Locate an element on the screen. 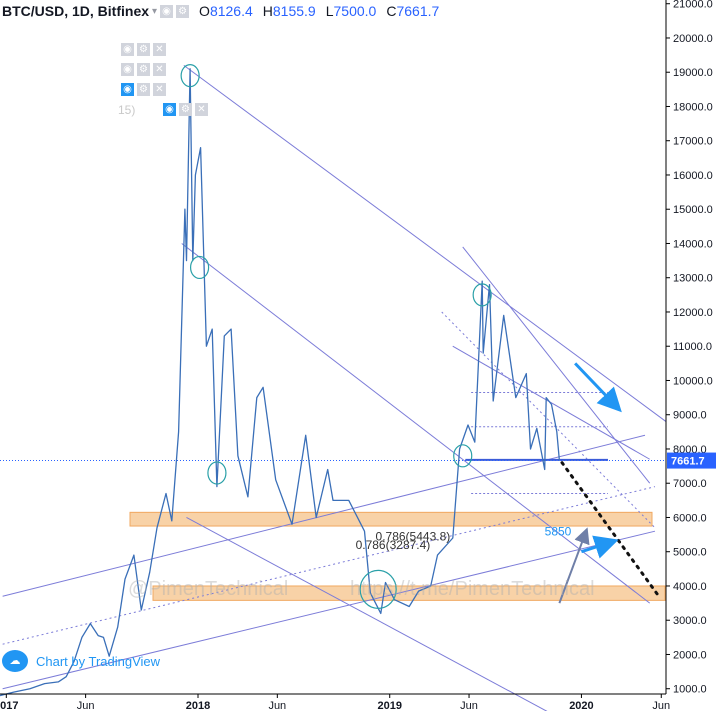 This screenshot has width=716, height=711. indicator-panel is located at coordinates (61, 72).